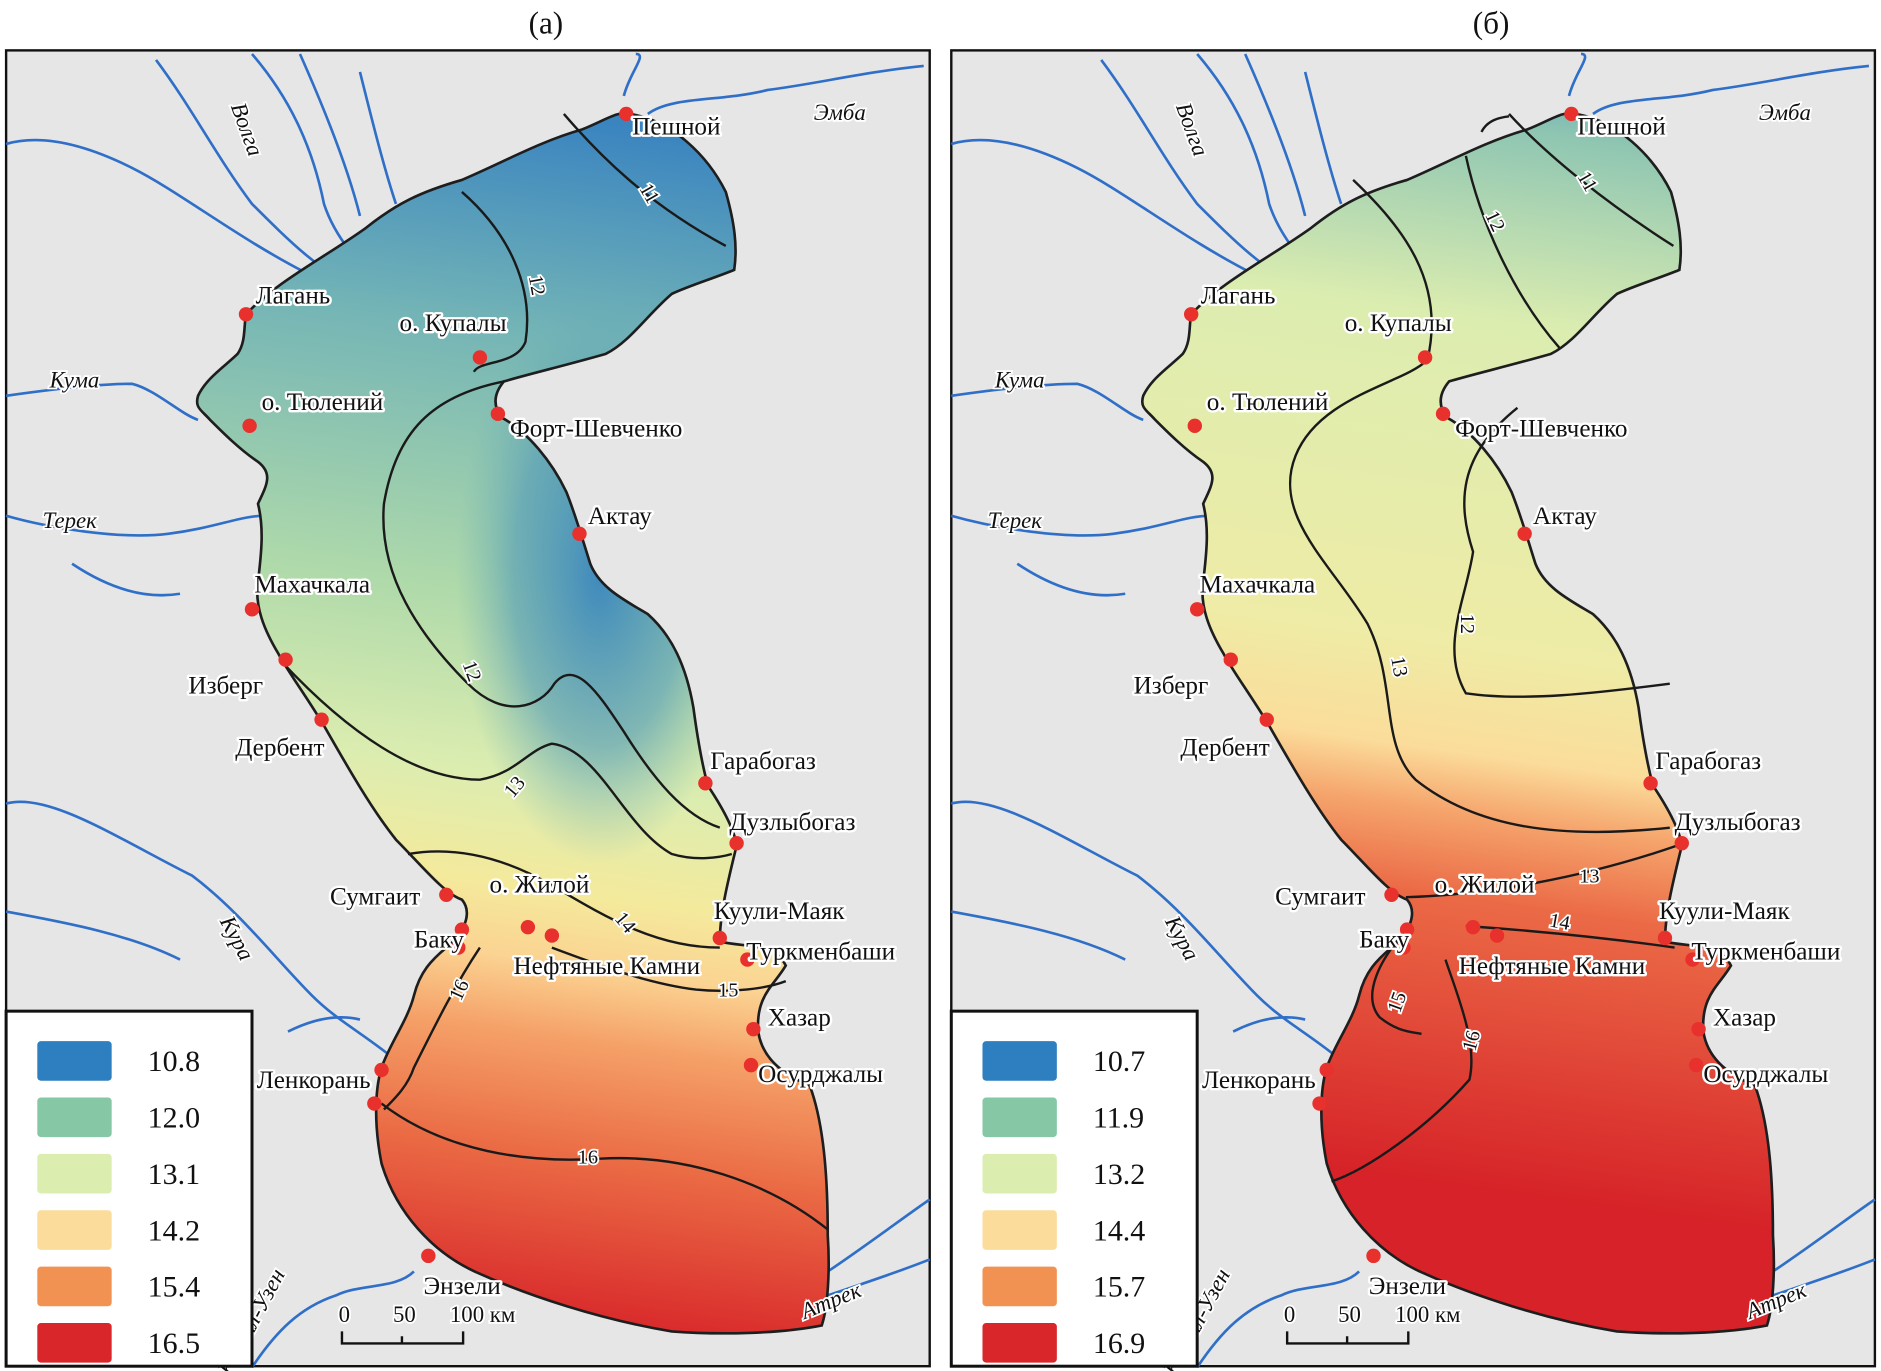 The height and width of the screenshot is (1371, 1881). What do you see at coordinates (1541, 429) in the screenshot?
I see `city-label: Форт-Шевченко` at bounding box center [1541, 429].